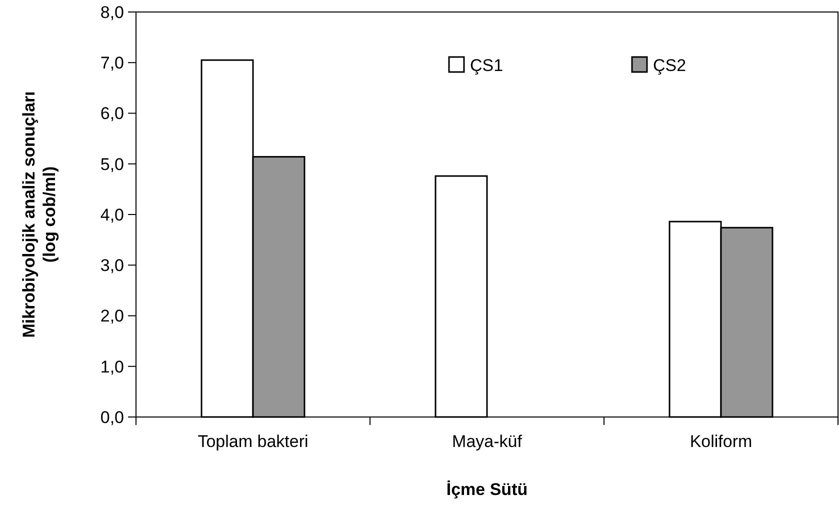 The image size is (839, 515). Describe the element at coordinates (112, 114) in the screenshot. I see `y-tick-label: 6,0` at that location.